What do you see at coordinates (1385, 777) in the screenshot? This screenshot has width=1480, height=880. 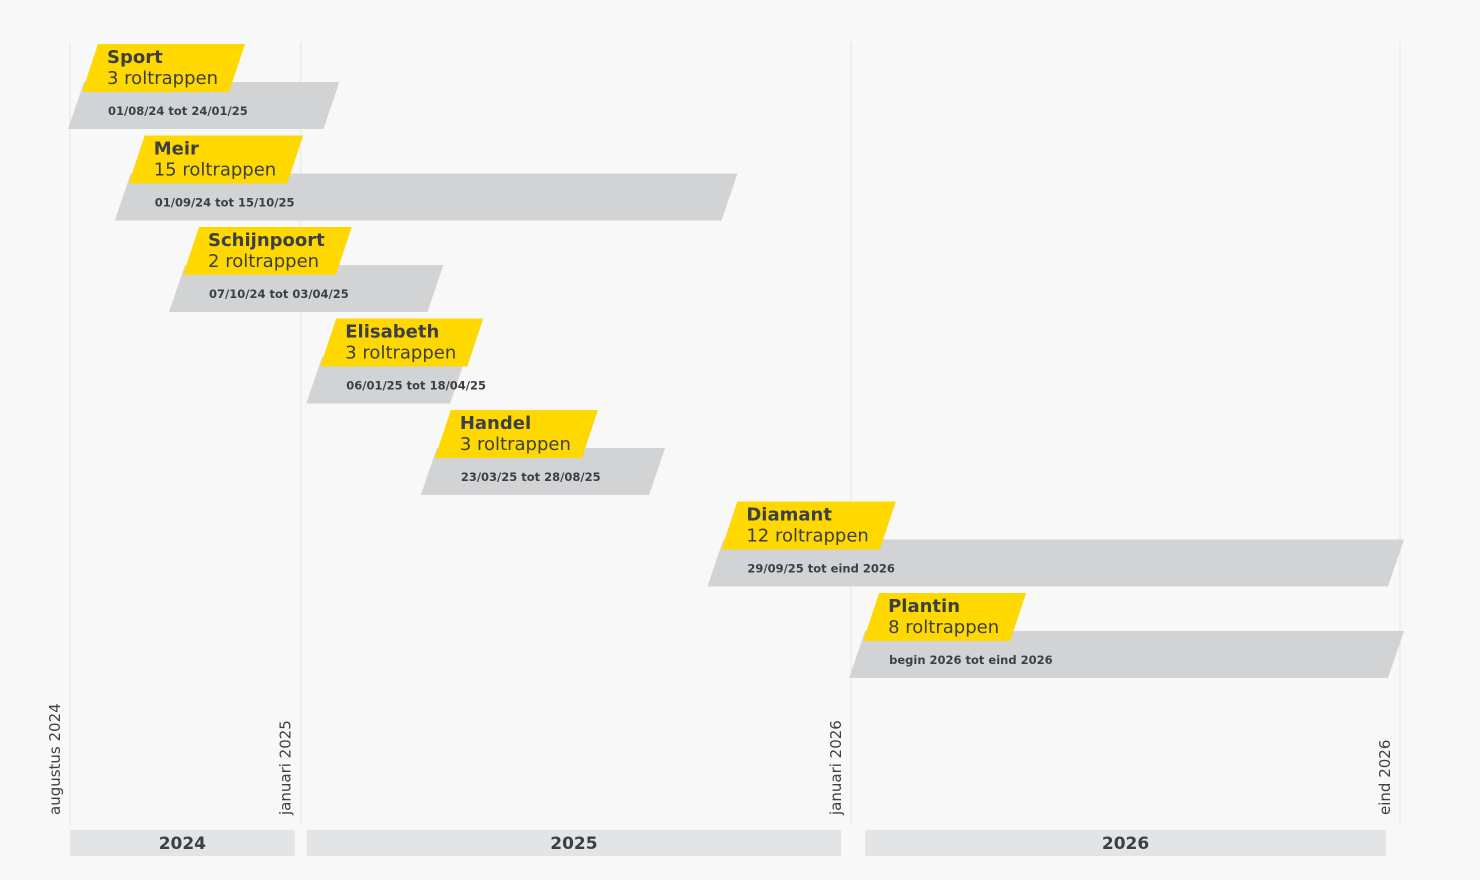 I see `axis-marker-label: eind 2026` at bounding box center [1385, 777].